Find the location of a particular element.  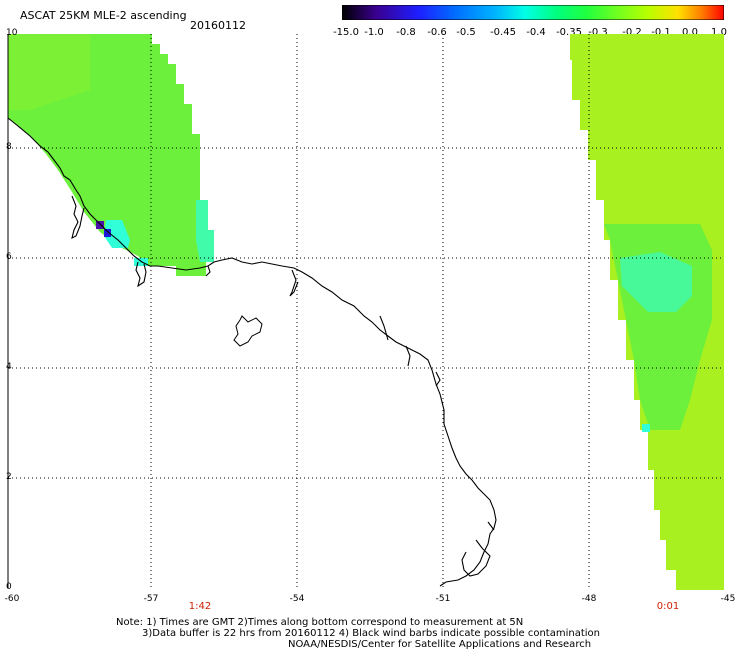

pass-time-east: 0:01 is located at coordinates (668, 606).